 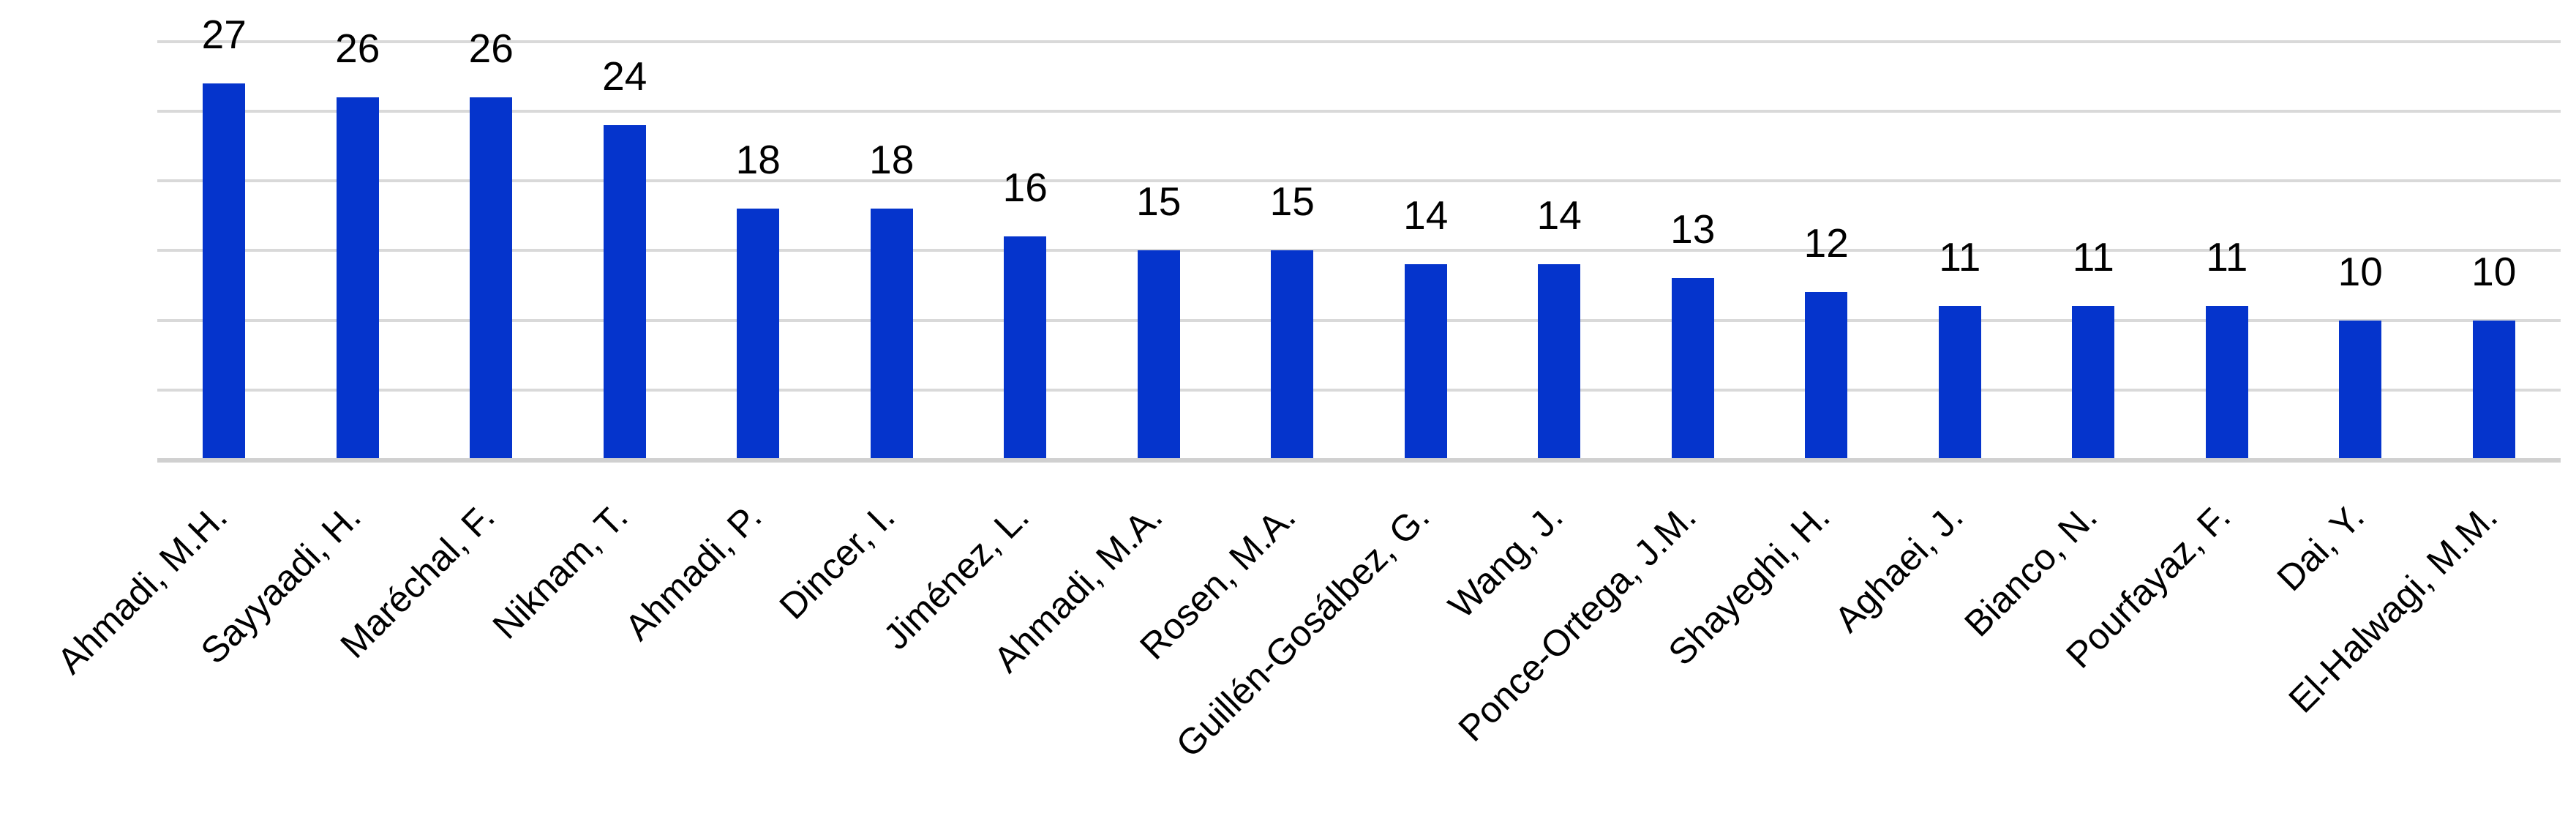 I want to click on bar-value-label: 16, so click(x=1025, y=188).